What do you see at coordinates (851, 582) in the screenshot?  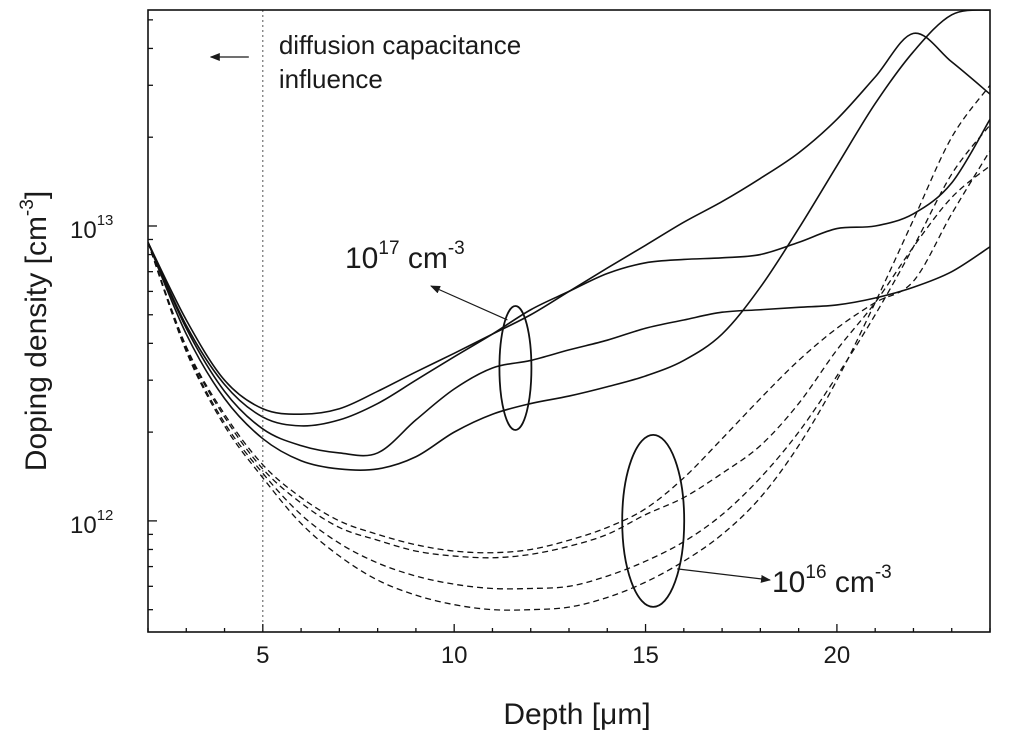 I see `group-ellipse-1e16-label-unit: cm` at bounding box center [851, 582].